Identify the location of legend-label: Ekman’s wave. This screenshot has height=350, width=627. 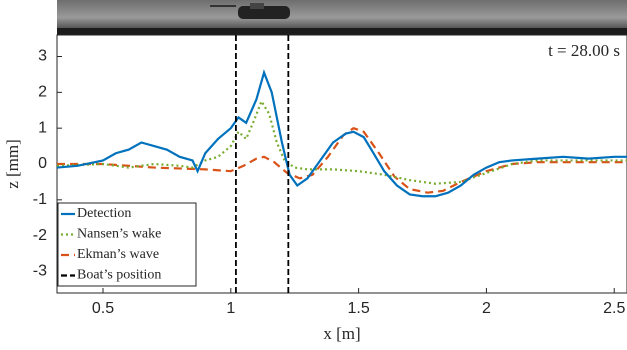
(118, 254).